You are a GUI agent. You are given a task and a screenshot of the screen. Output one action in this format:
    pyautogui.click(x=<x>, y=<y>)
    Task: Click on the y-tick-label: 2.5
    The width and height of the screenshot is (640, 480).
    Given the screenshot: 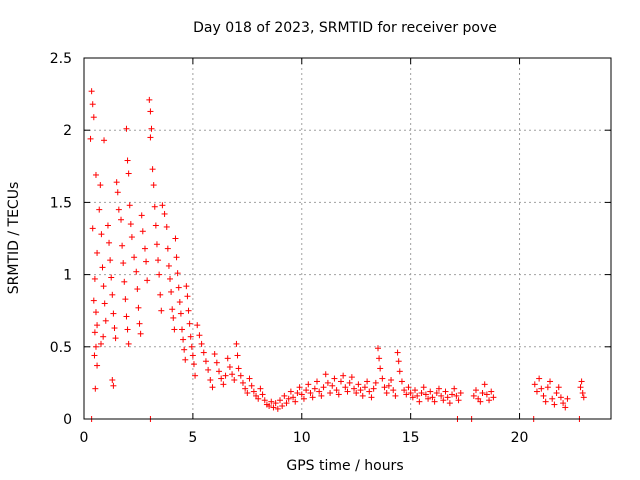 What is the action you would take?
    pyautogui.click(x=61, y=59)
    